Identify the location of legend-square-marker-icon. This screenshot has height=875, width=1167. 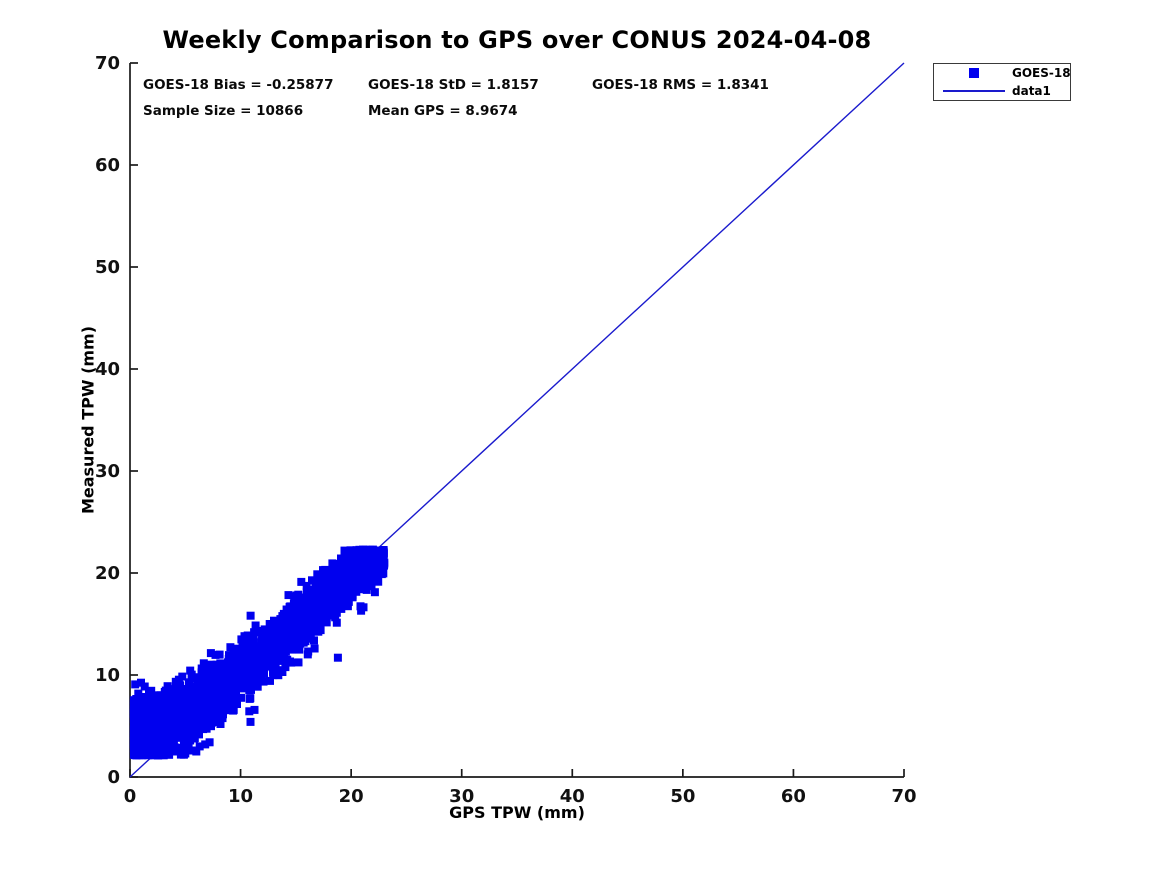
(974, 73).